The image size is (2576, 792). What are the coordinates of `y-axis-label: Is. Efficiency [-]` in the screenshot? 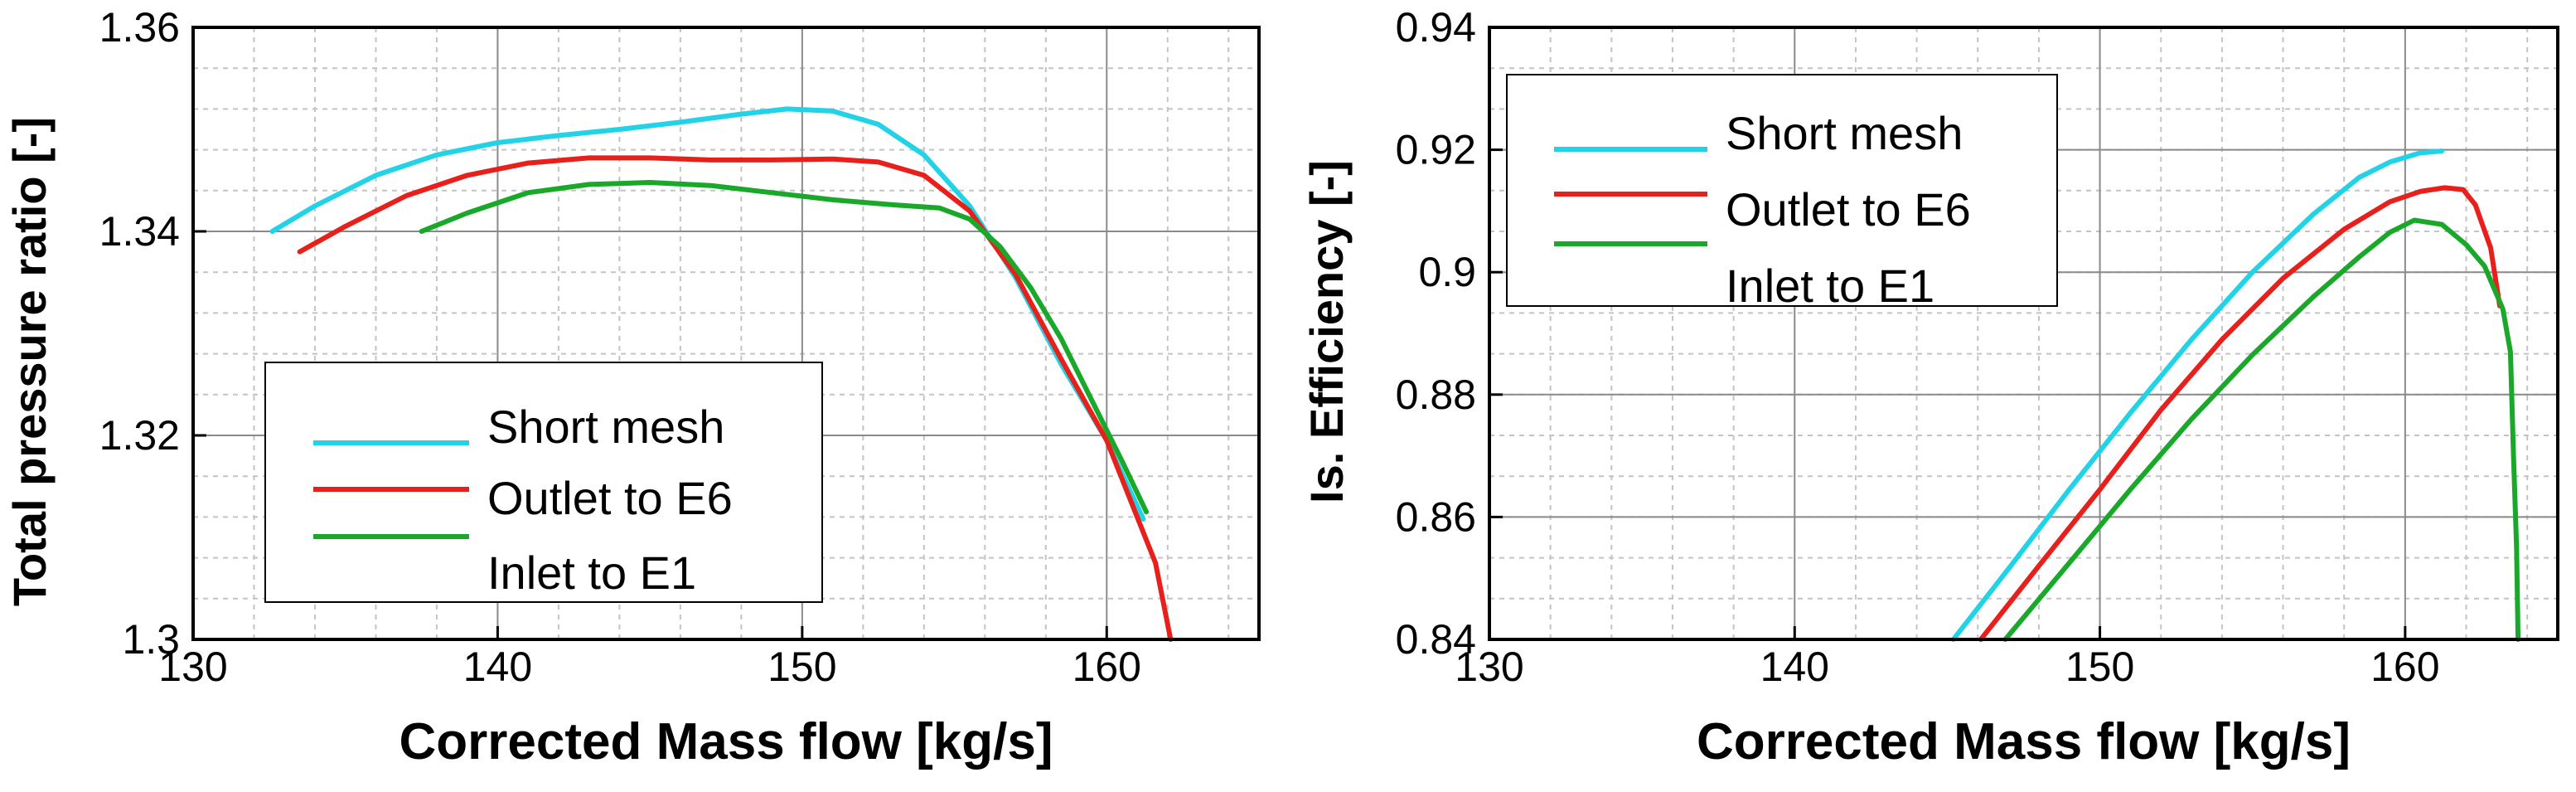 It's located at (1326, 332).